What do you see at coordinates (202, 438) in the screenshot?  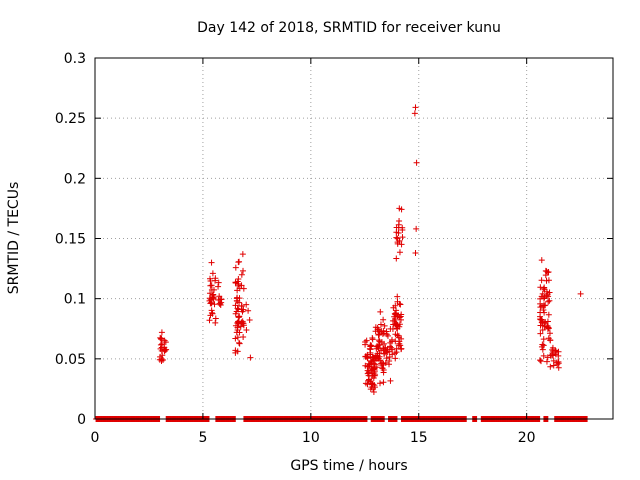 I see `x-tick-label: 5` at bounding box center [202, 438].